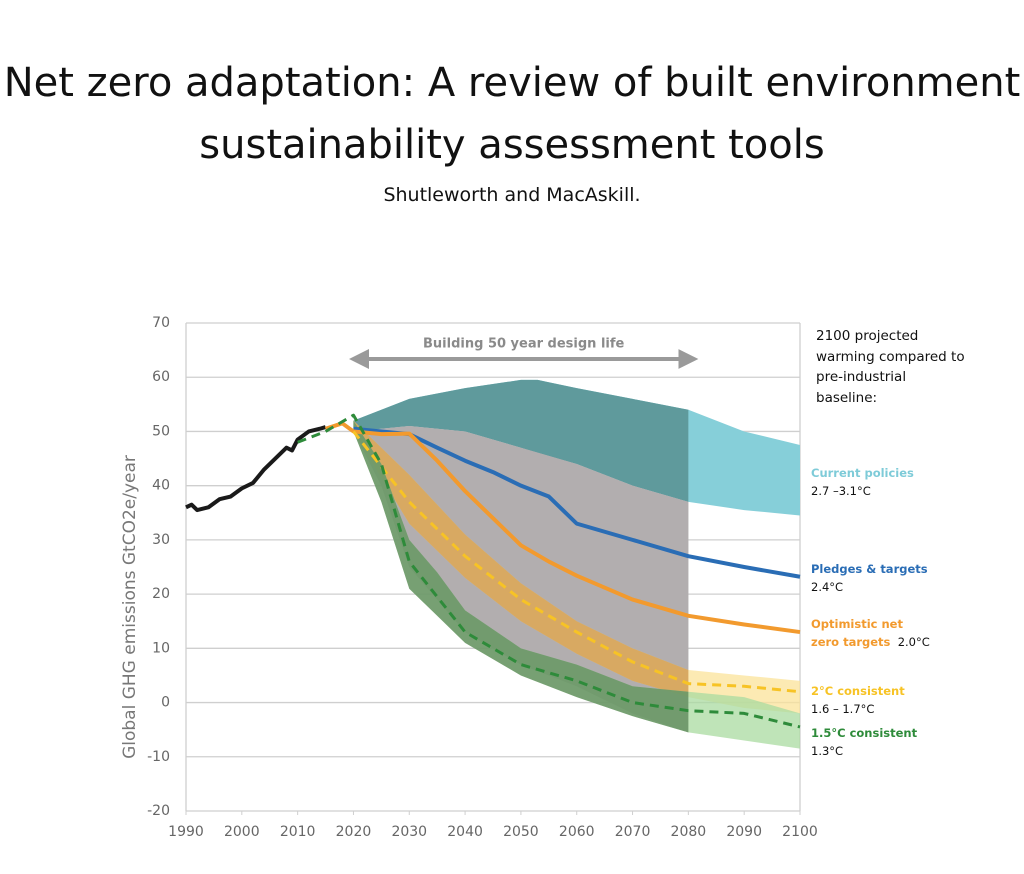 The image size is (1024, 874). What do you see at coordinates (165, 703) in the screenshot?
I see `y-tick-label: 0` at bounding box center [165, 703].